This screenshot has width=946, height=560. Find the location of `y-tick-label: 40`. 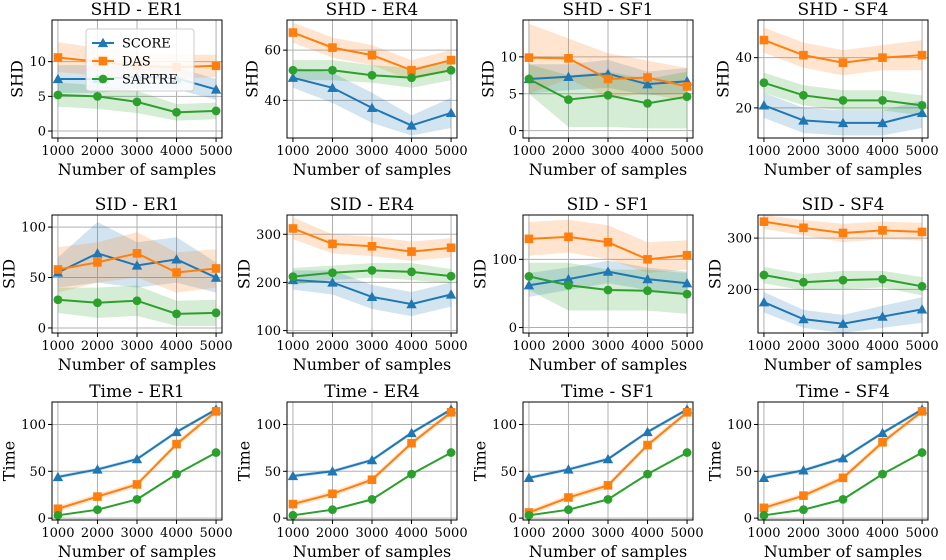

y-tick-label: 40 is located at coordinates (743, 58).